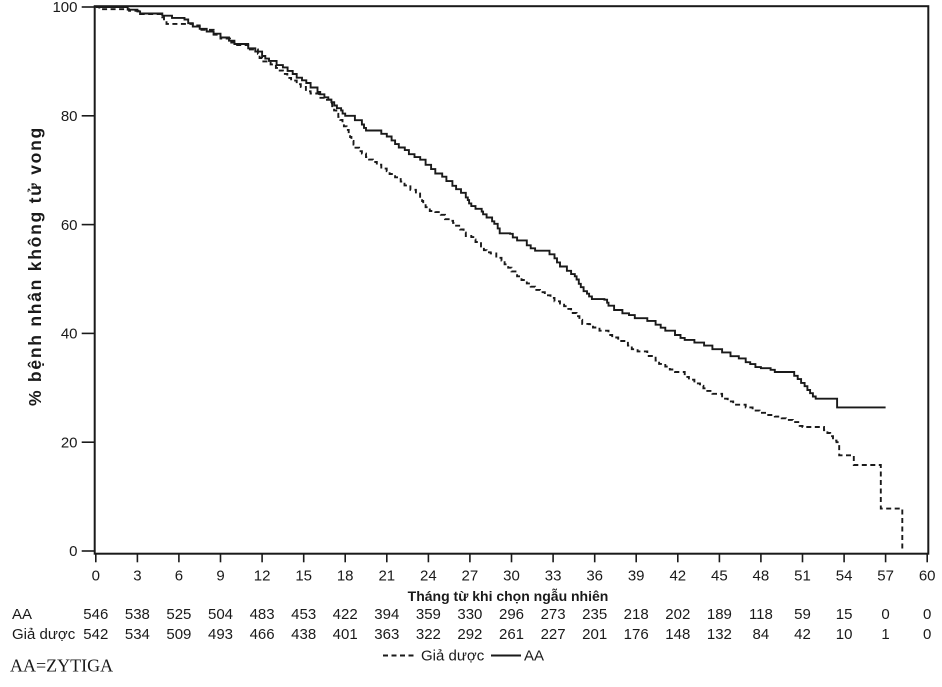 This screenshot has width=942, height=687. I want to click on svg-text: 422, so click(345, 614).